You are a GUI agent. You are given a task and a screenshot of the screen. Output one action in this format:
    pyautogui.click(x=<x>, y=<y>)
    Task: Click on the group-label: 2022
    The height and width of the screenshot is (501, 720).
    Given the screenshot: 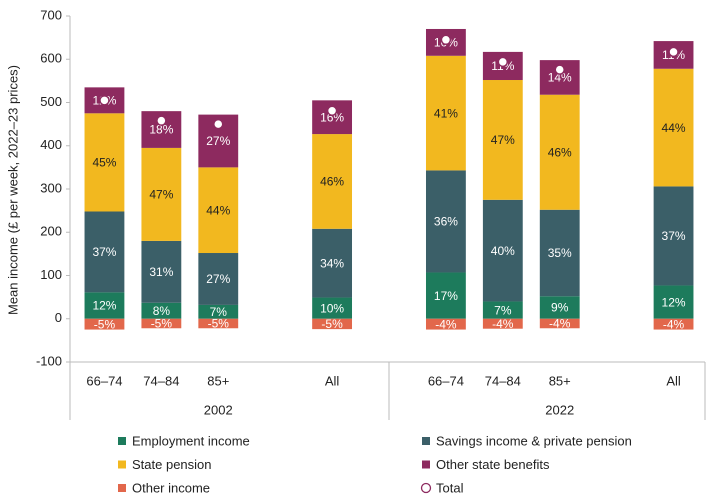 What is the action you would take?
    pyautogui.click(x=559, y=409)
    